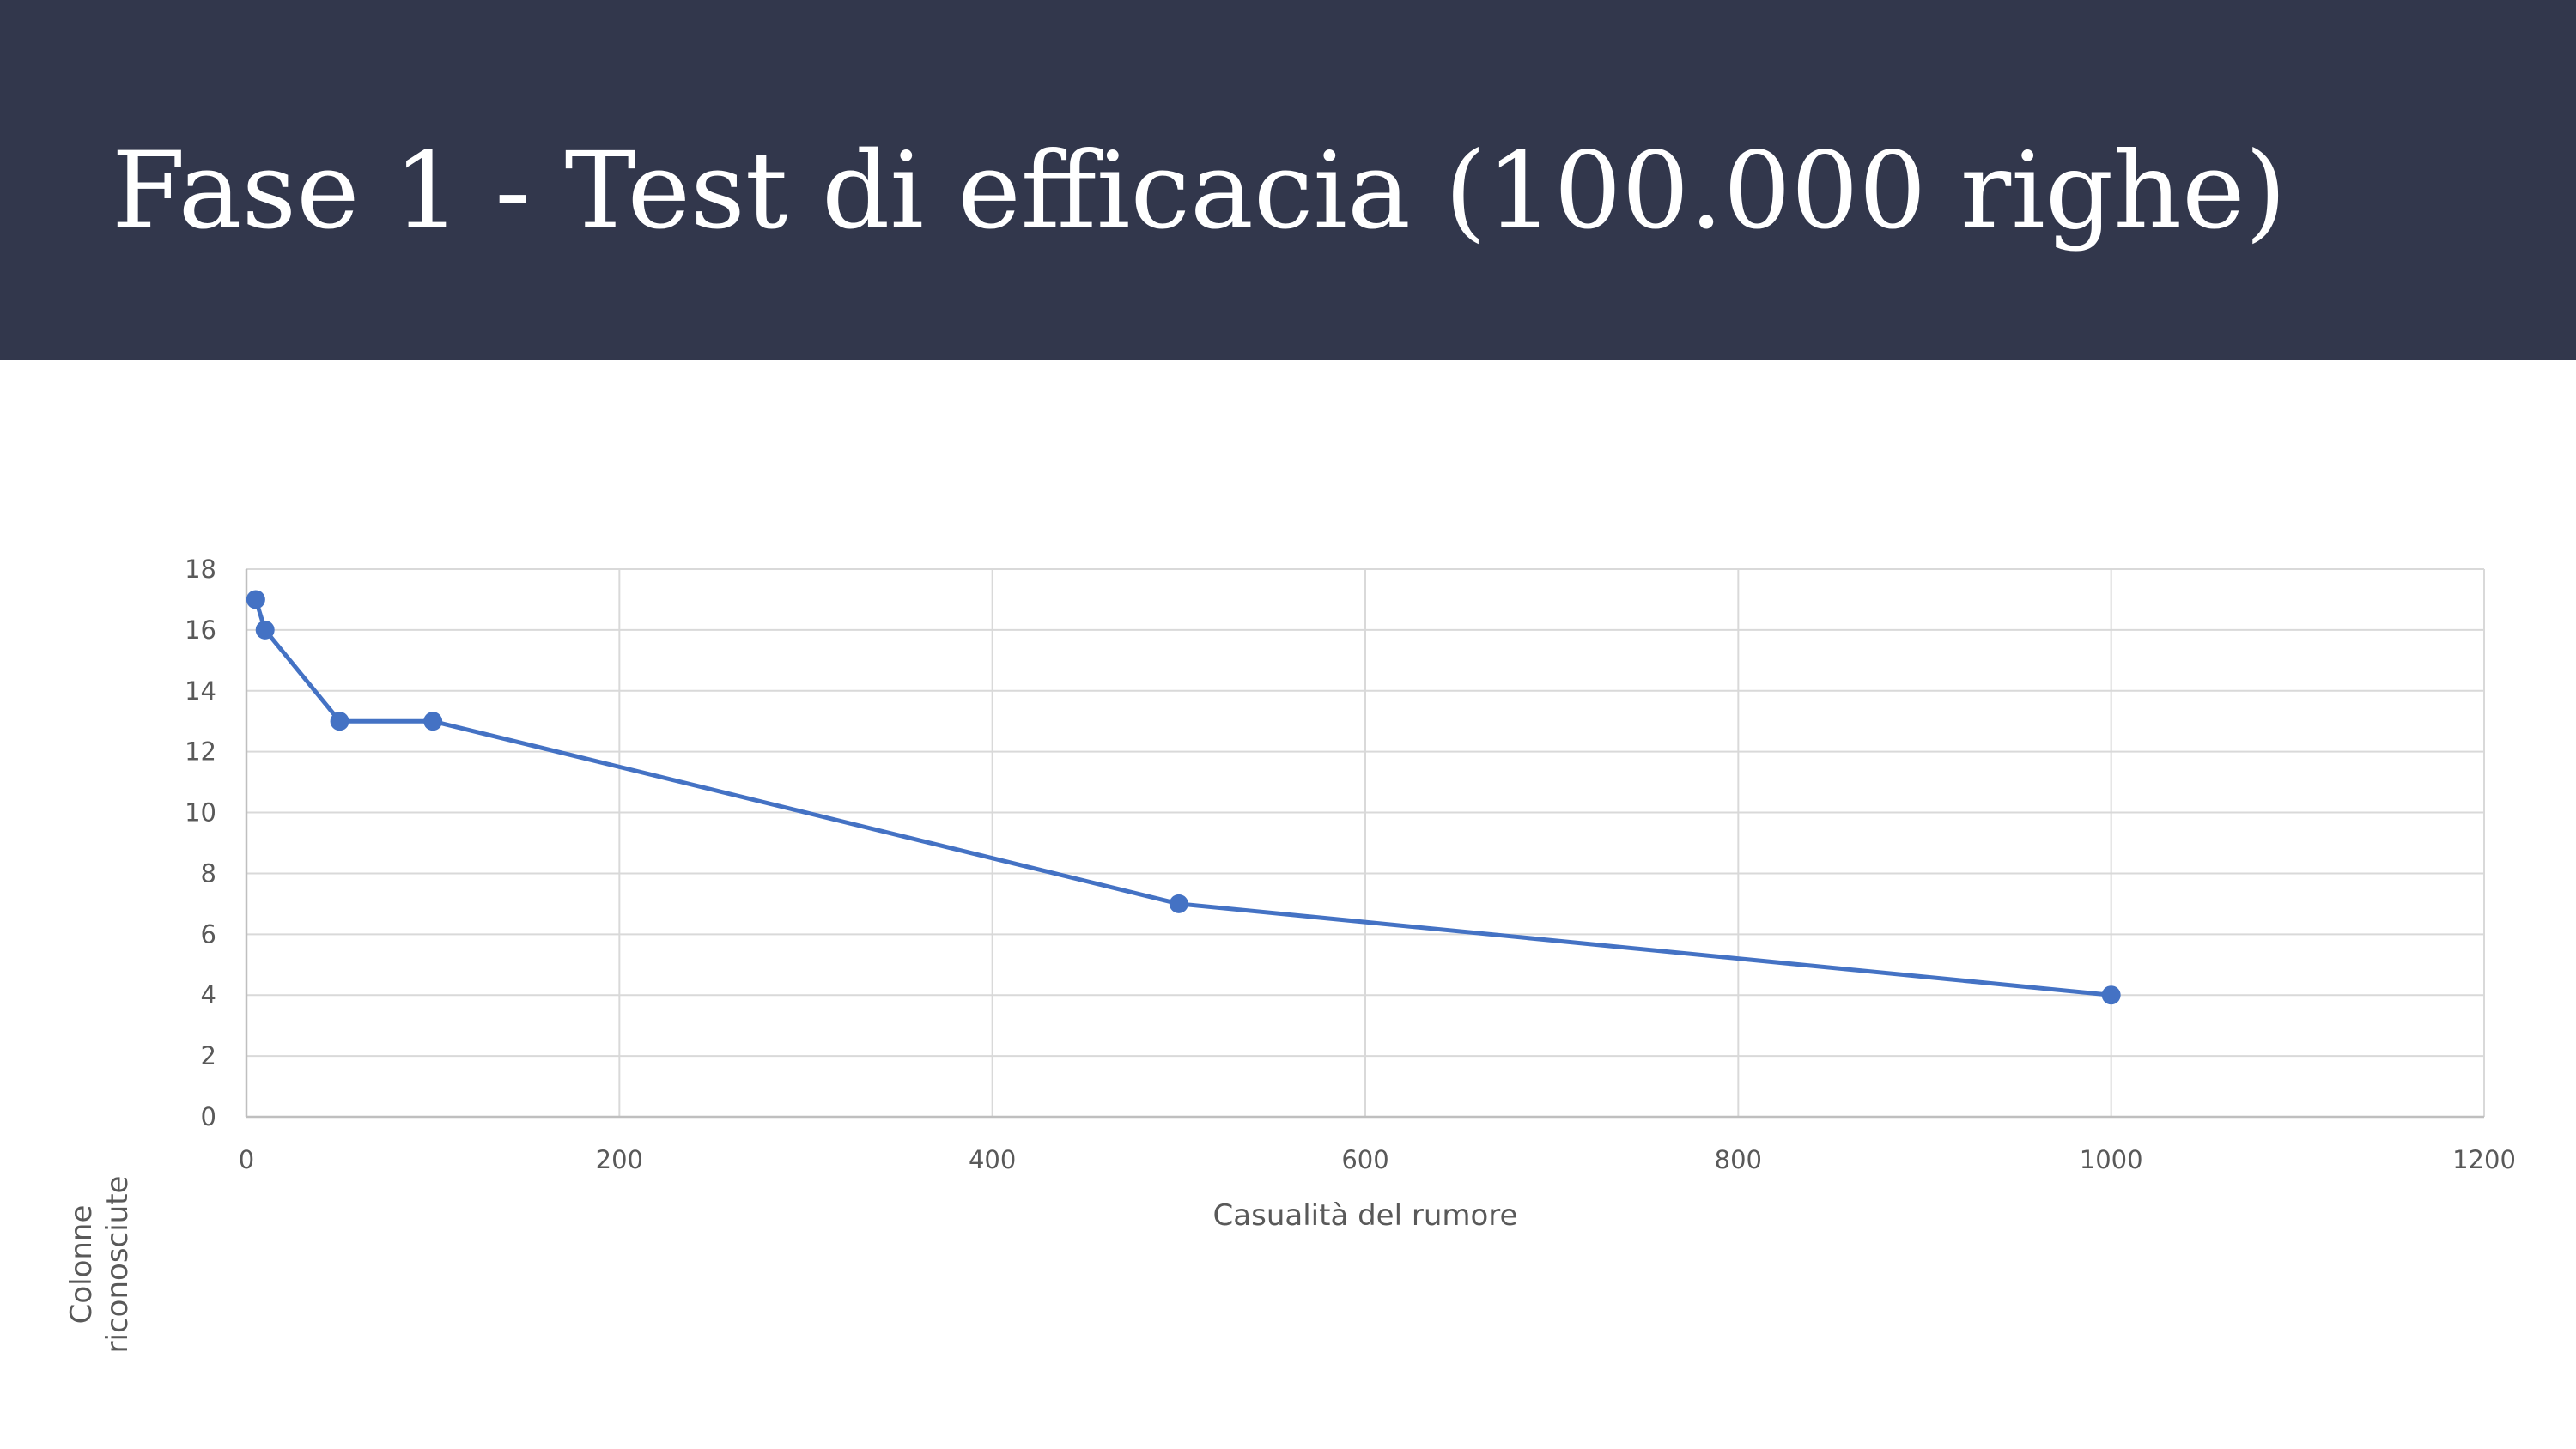 The image size is (2576, 1449). Describe the element at coordinates (208, 995) in the screenshot. I see `y-tick-label: 4` at that location.